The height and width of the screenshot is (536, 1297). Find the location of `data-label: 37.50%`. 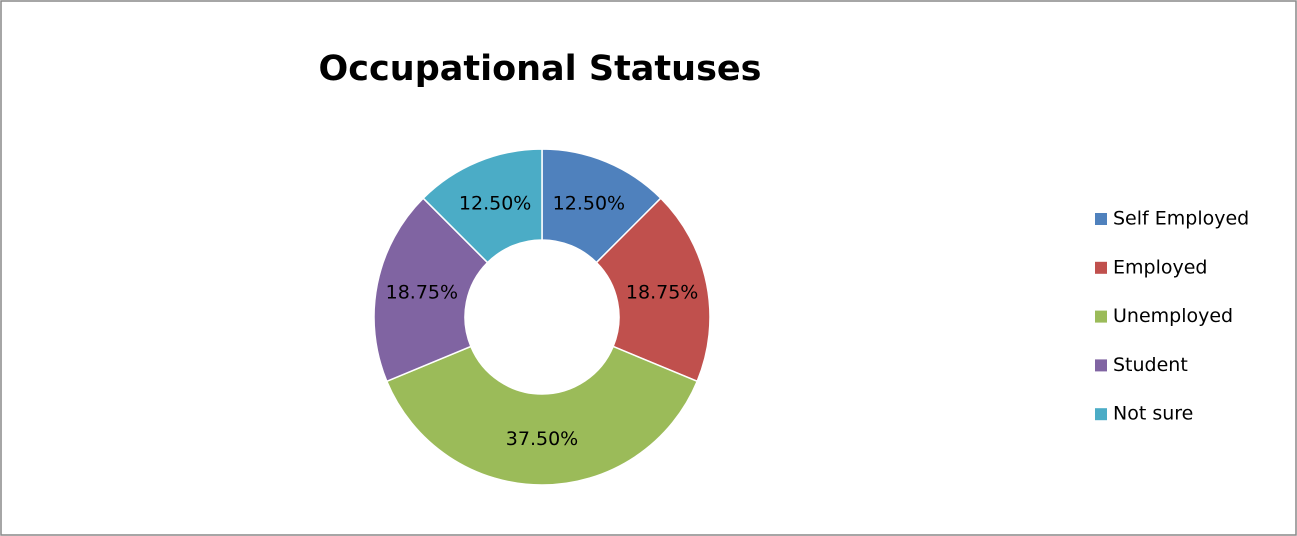

data-label: 37.50% is located at coordinates (542, 439).